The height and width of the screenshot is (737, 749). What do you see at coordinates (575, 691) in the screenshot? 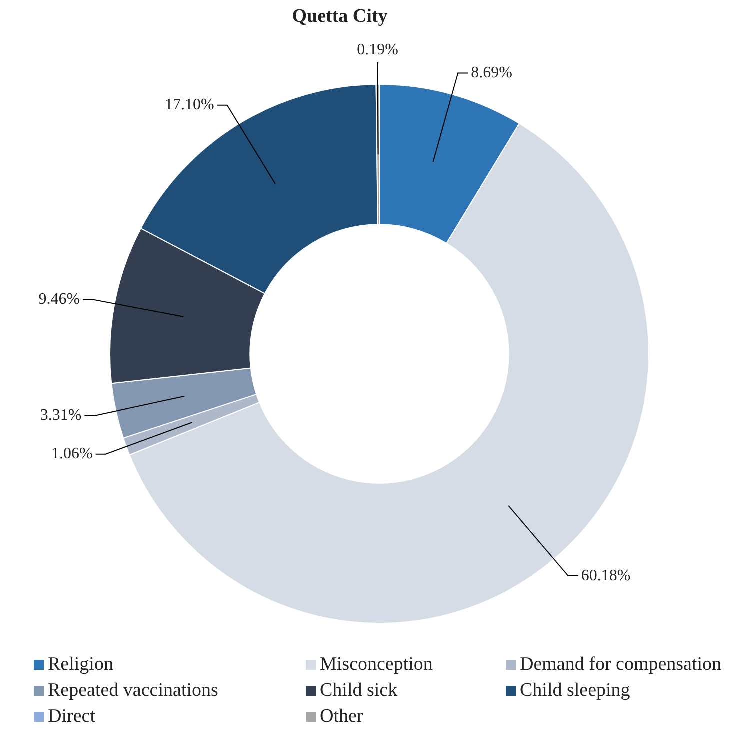
I see `legend-label: Child sleeping` at bounding box center [575, 691].